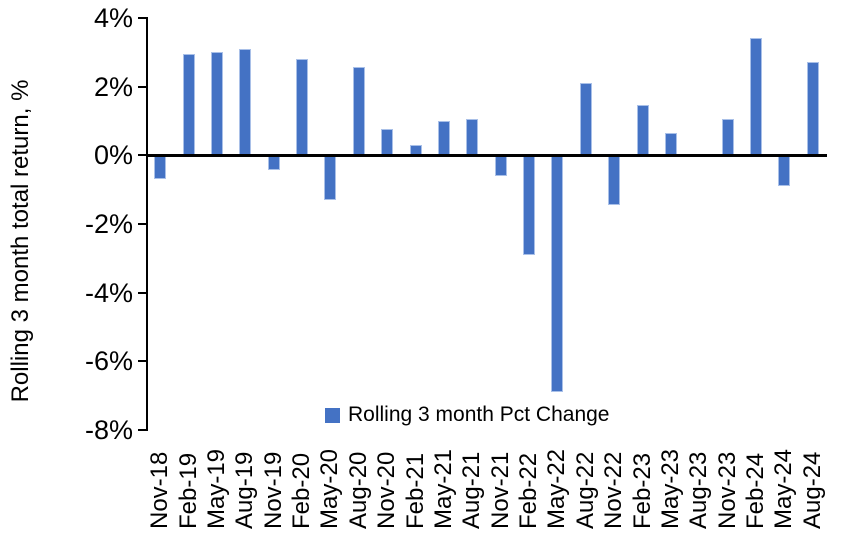 This screenshot has width=852, height=539. I want to click on x-tick-label: May-19, so click(216, 488).